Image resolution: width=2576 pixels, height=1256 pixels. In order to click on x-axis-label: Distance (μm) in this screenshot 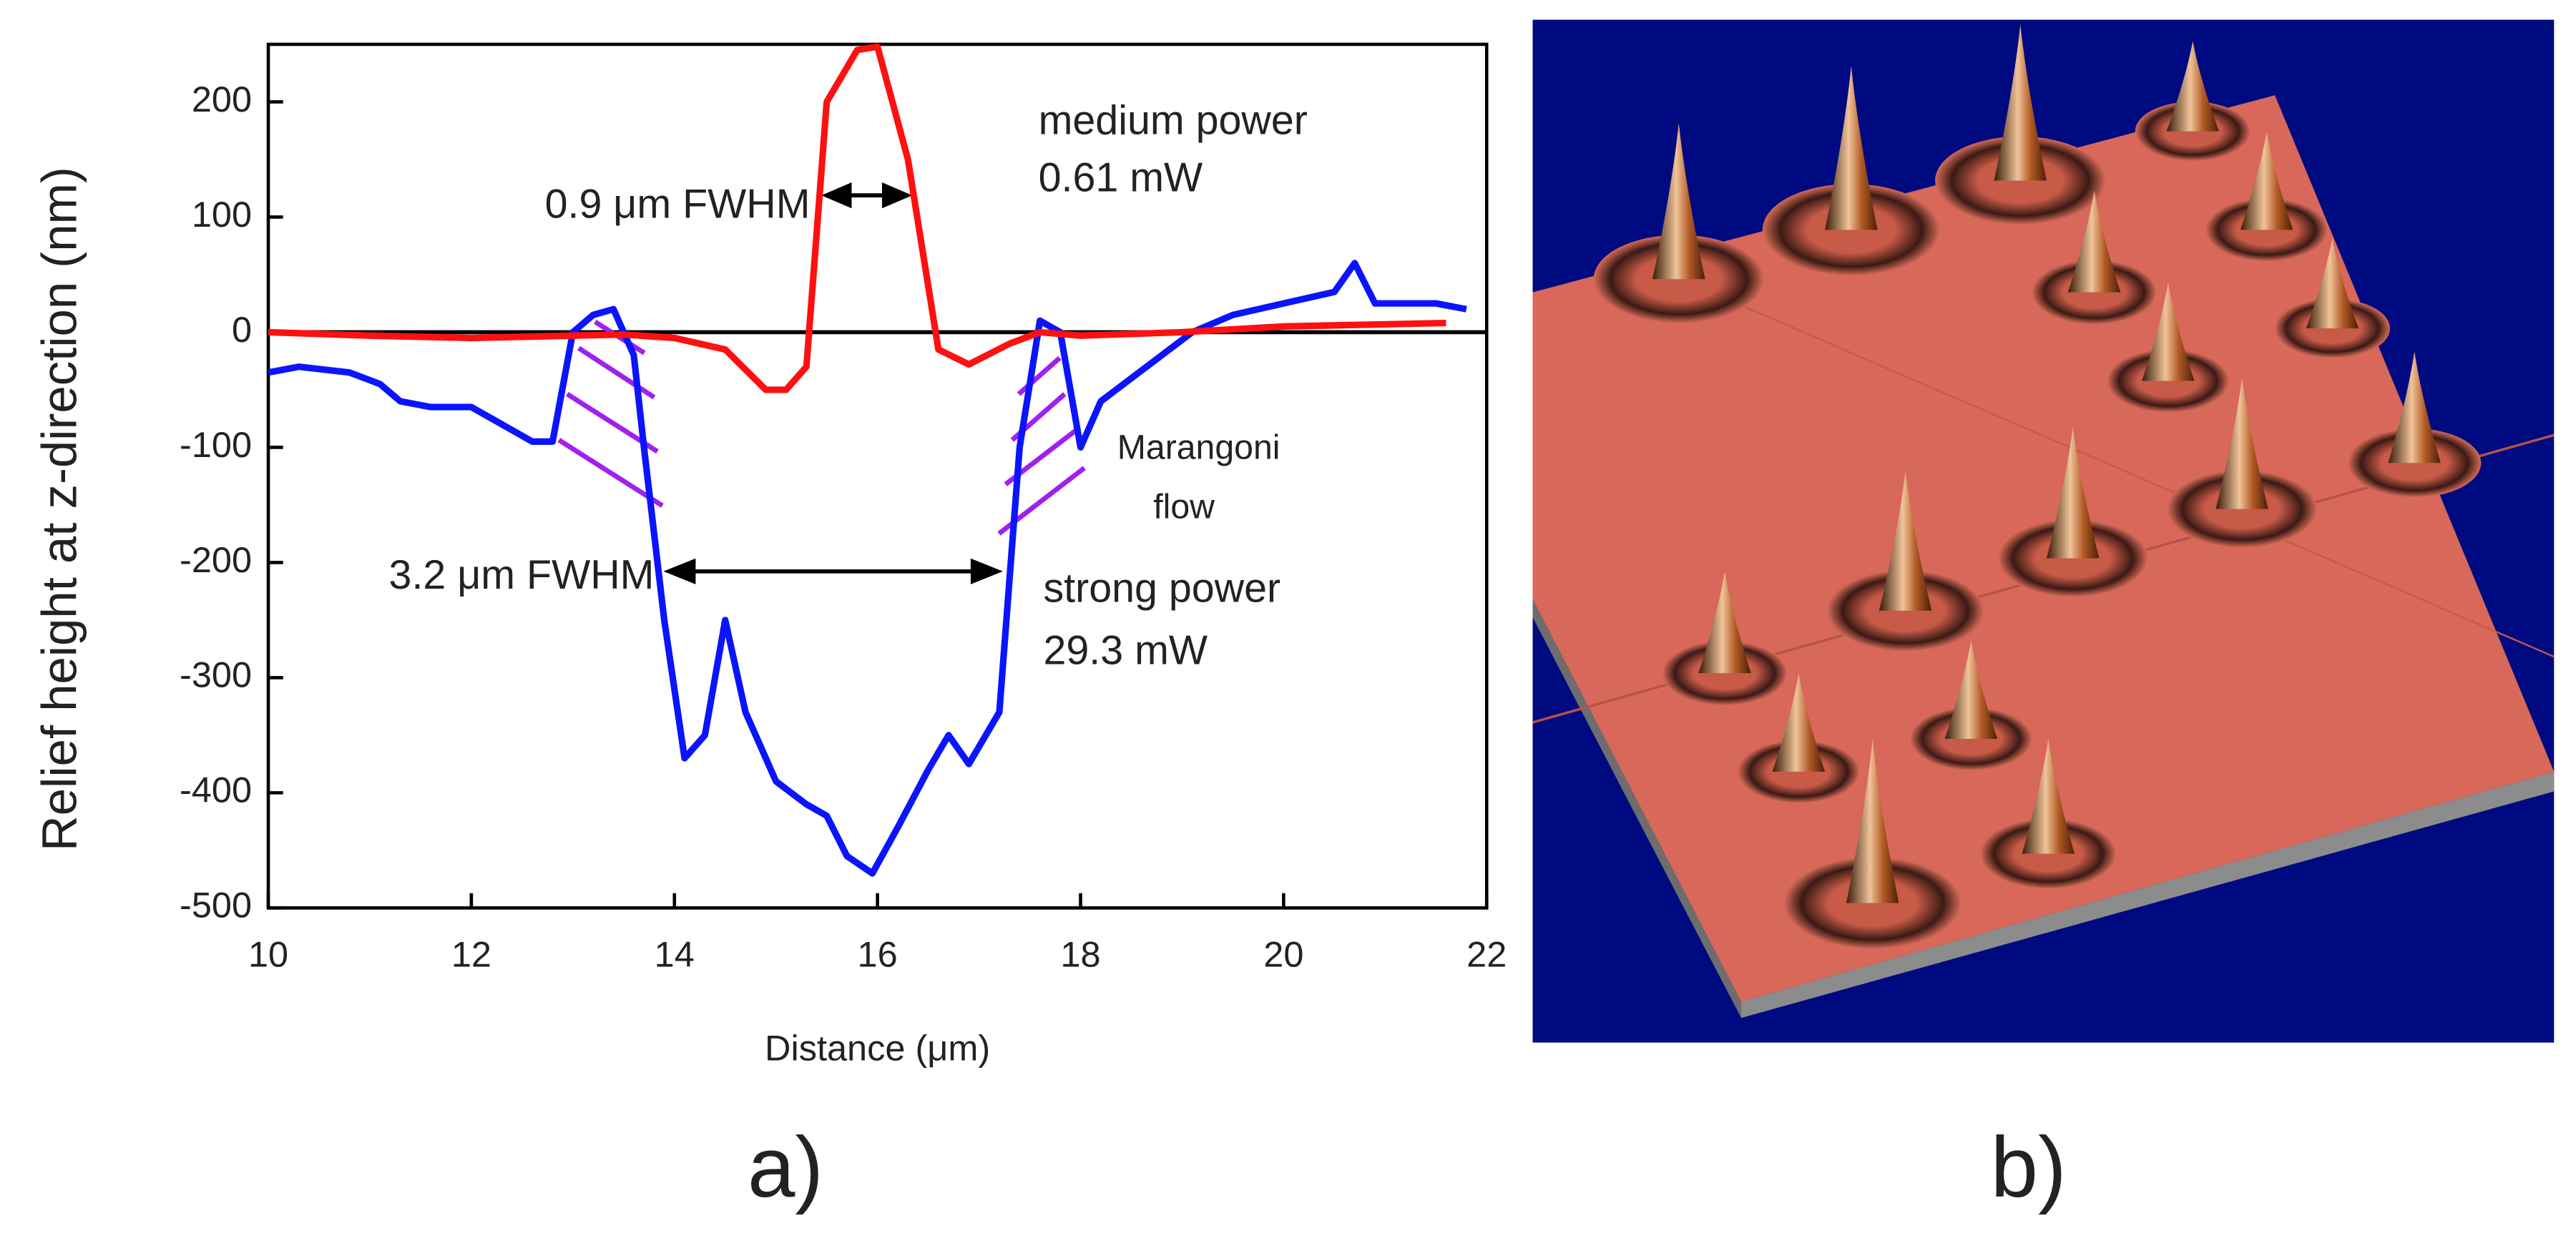, I will do `click(877, 1047)`.